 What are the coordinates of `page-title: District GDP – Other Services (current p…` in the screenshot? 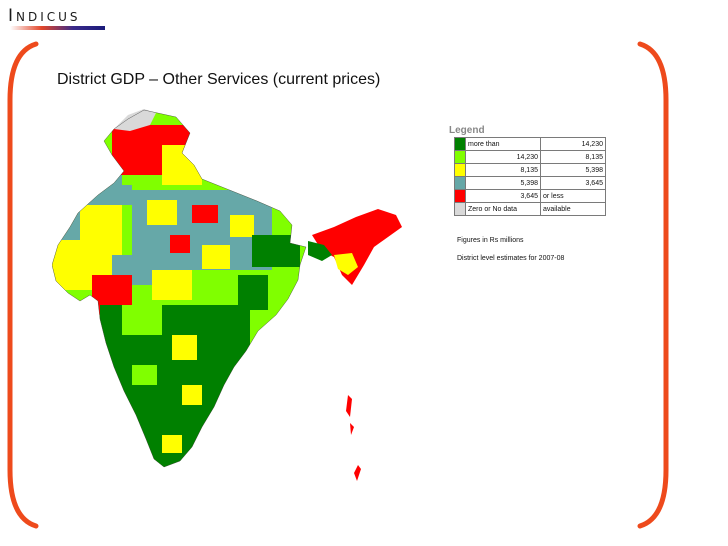 It's located at (219, 79).